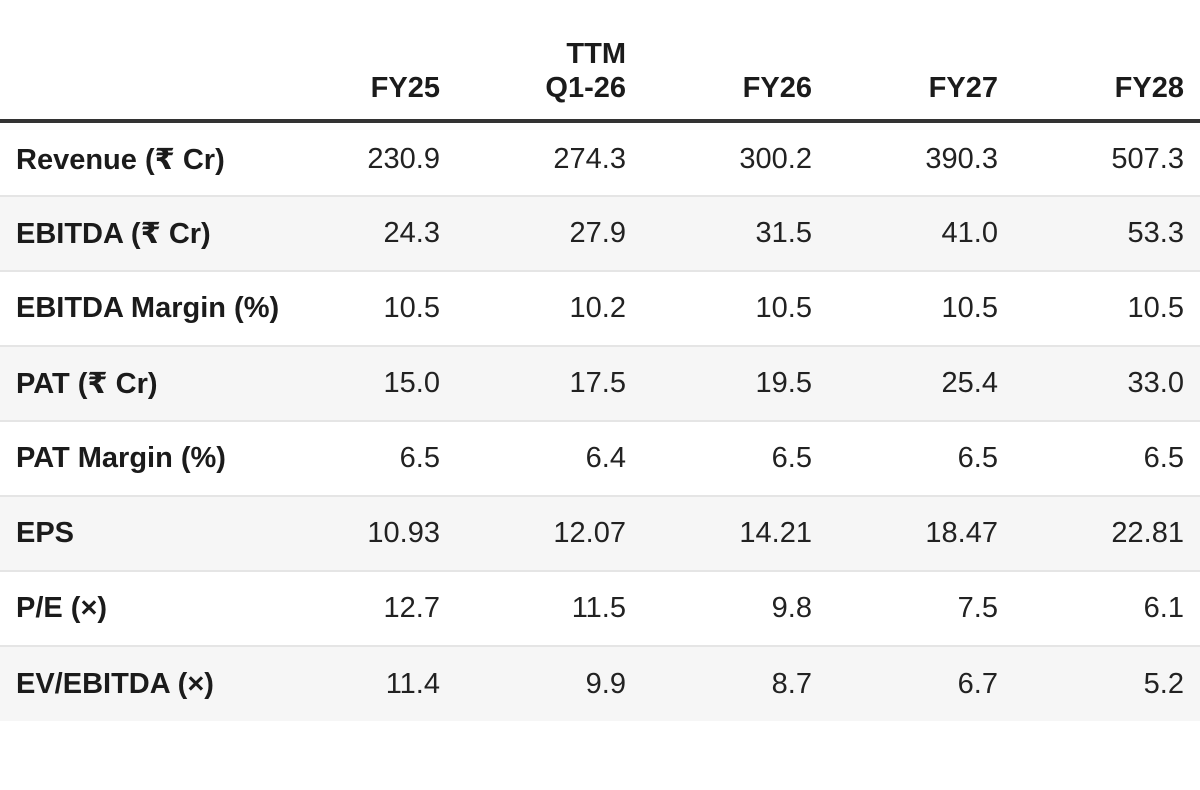 Image resolution: width=1200 pixels, height=790 pixels. I want to click on cell-value: 6.4, so click(549, 458).